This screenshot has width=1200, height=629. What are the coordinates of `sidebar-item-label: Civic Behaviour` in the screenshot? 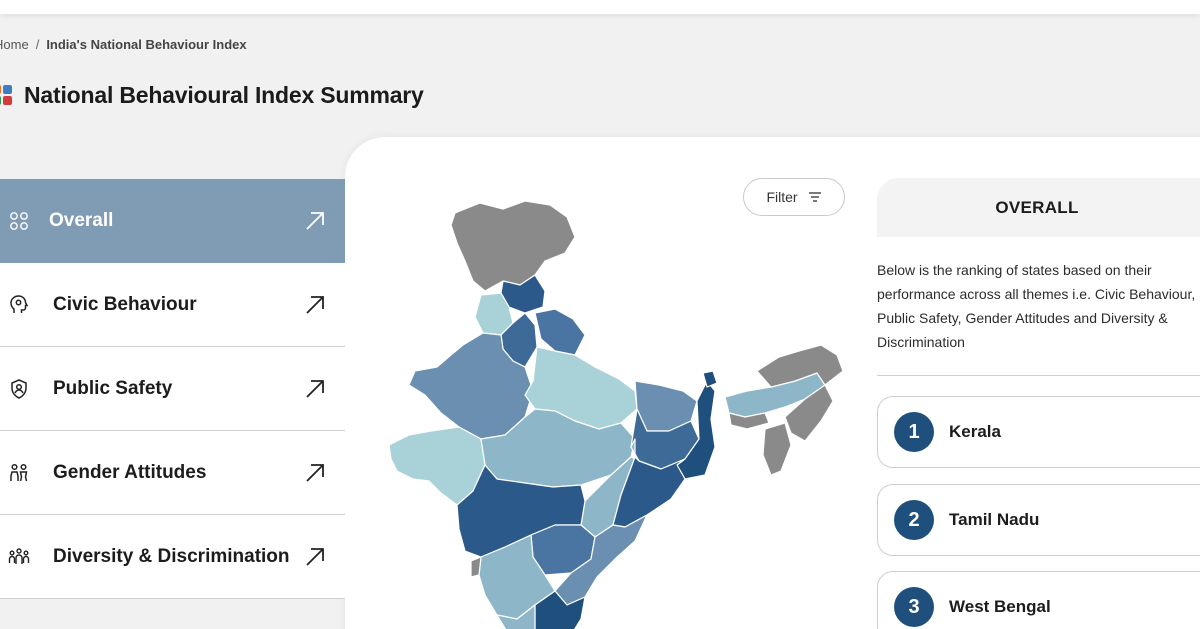 It's located at (125, 304).